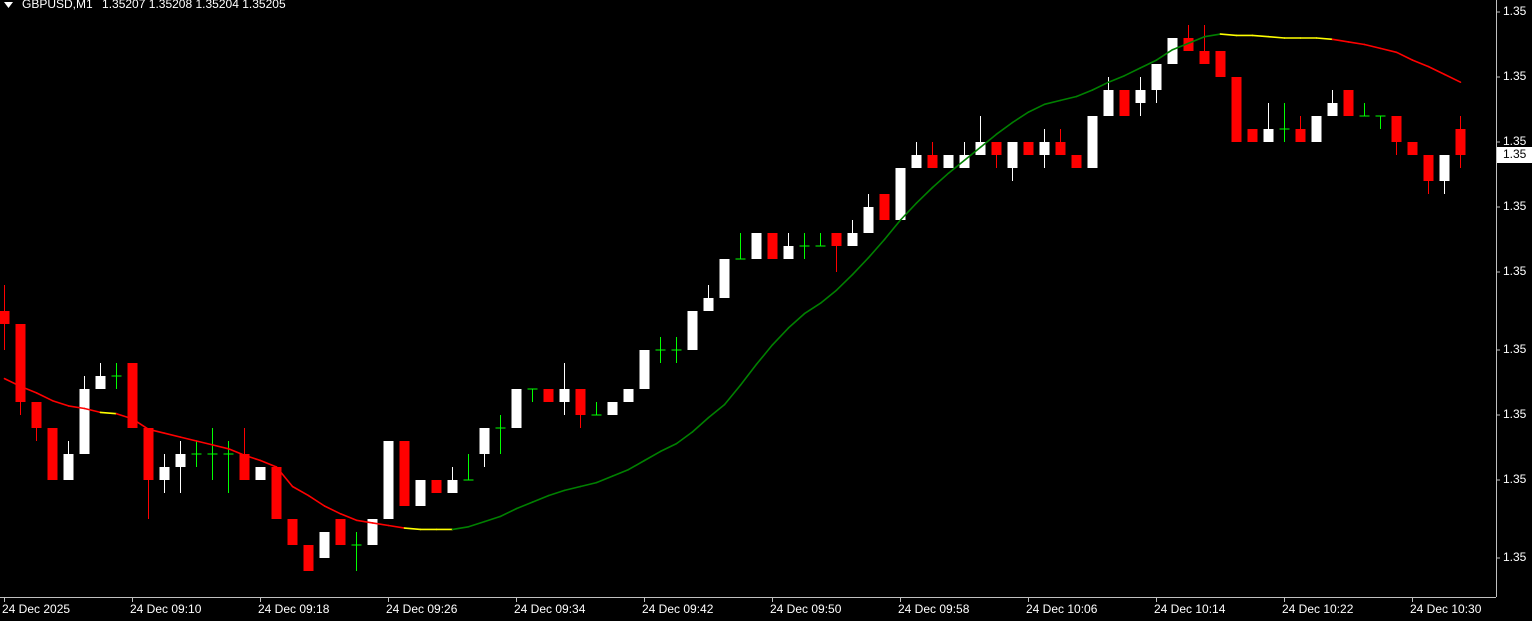 Image resolution: width=1532 pixels, height=621 pixels. I want to click on header-arrow, so click(8, 5).